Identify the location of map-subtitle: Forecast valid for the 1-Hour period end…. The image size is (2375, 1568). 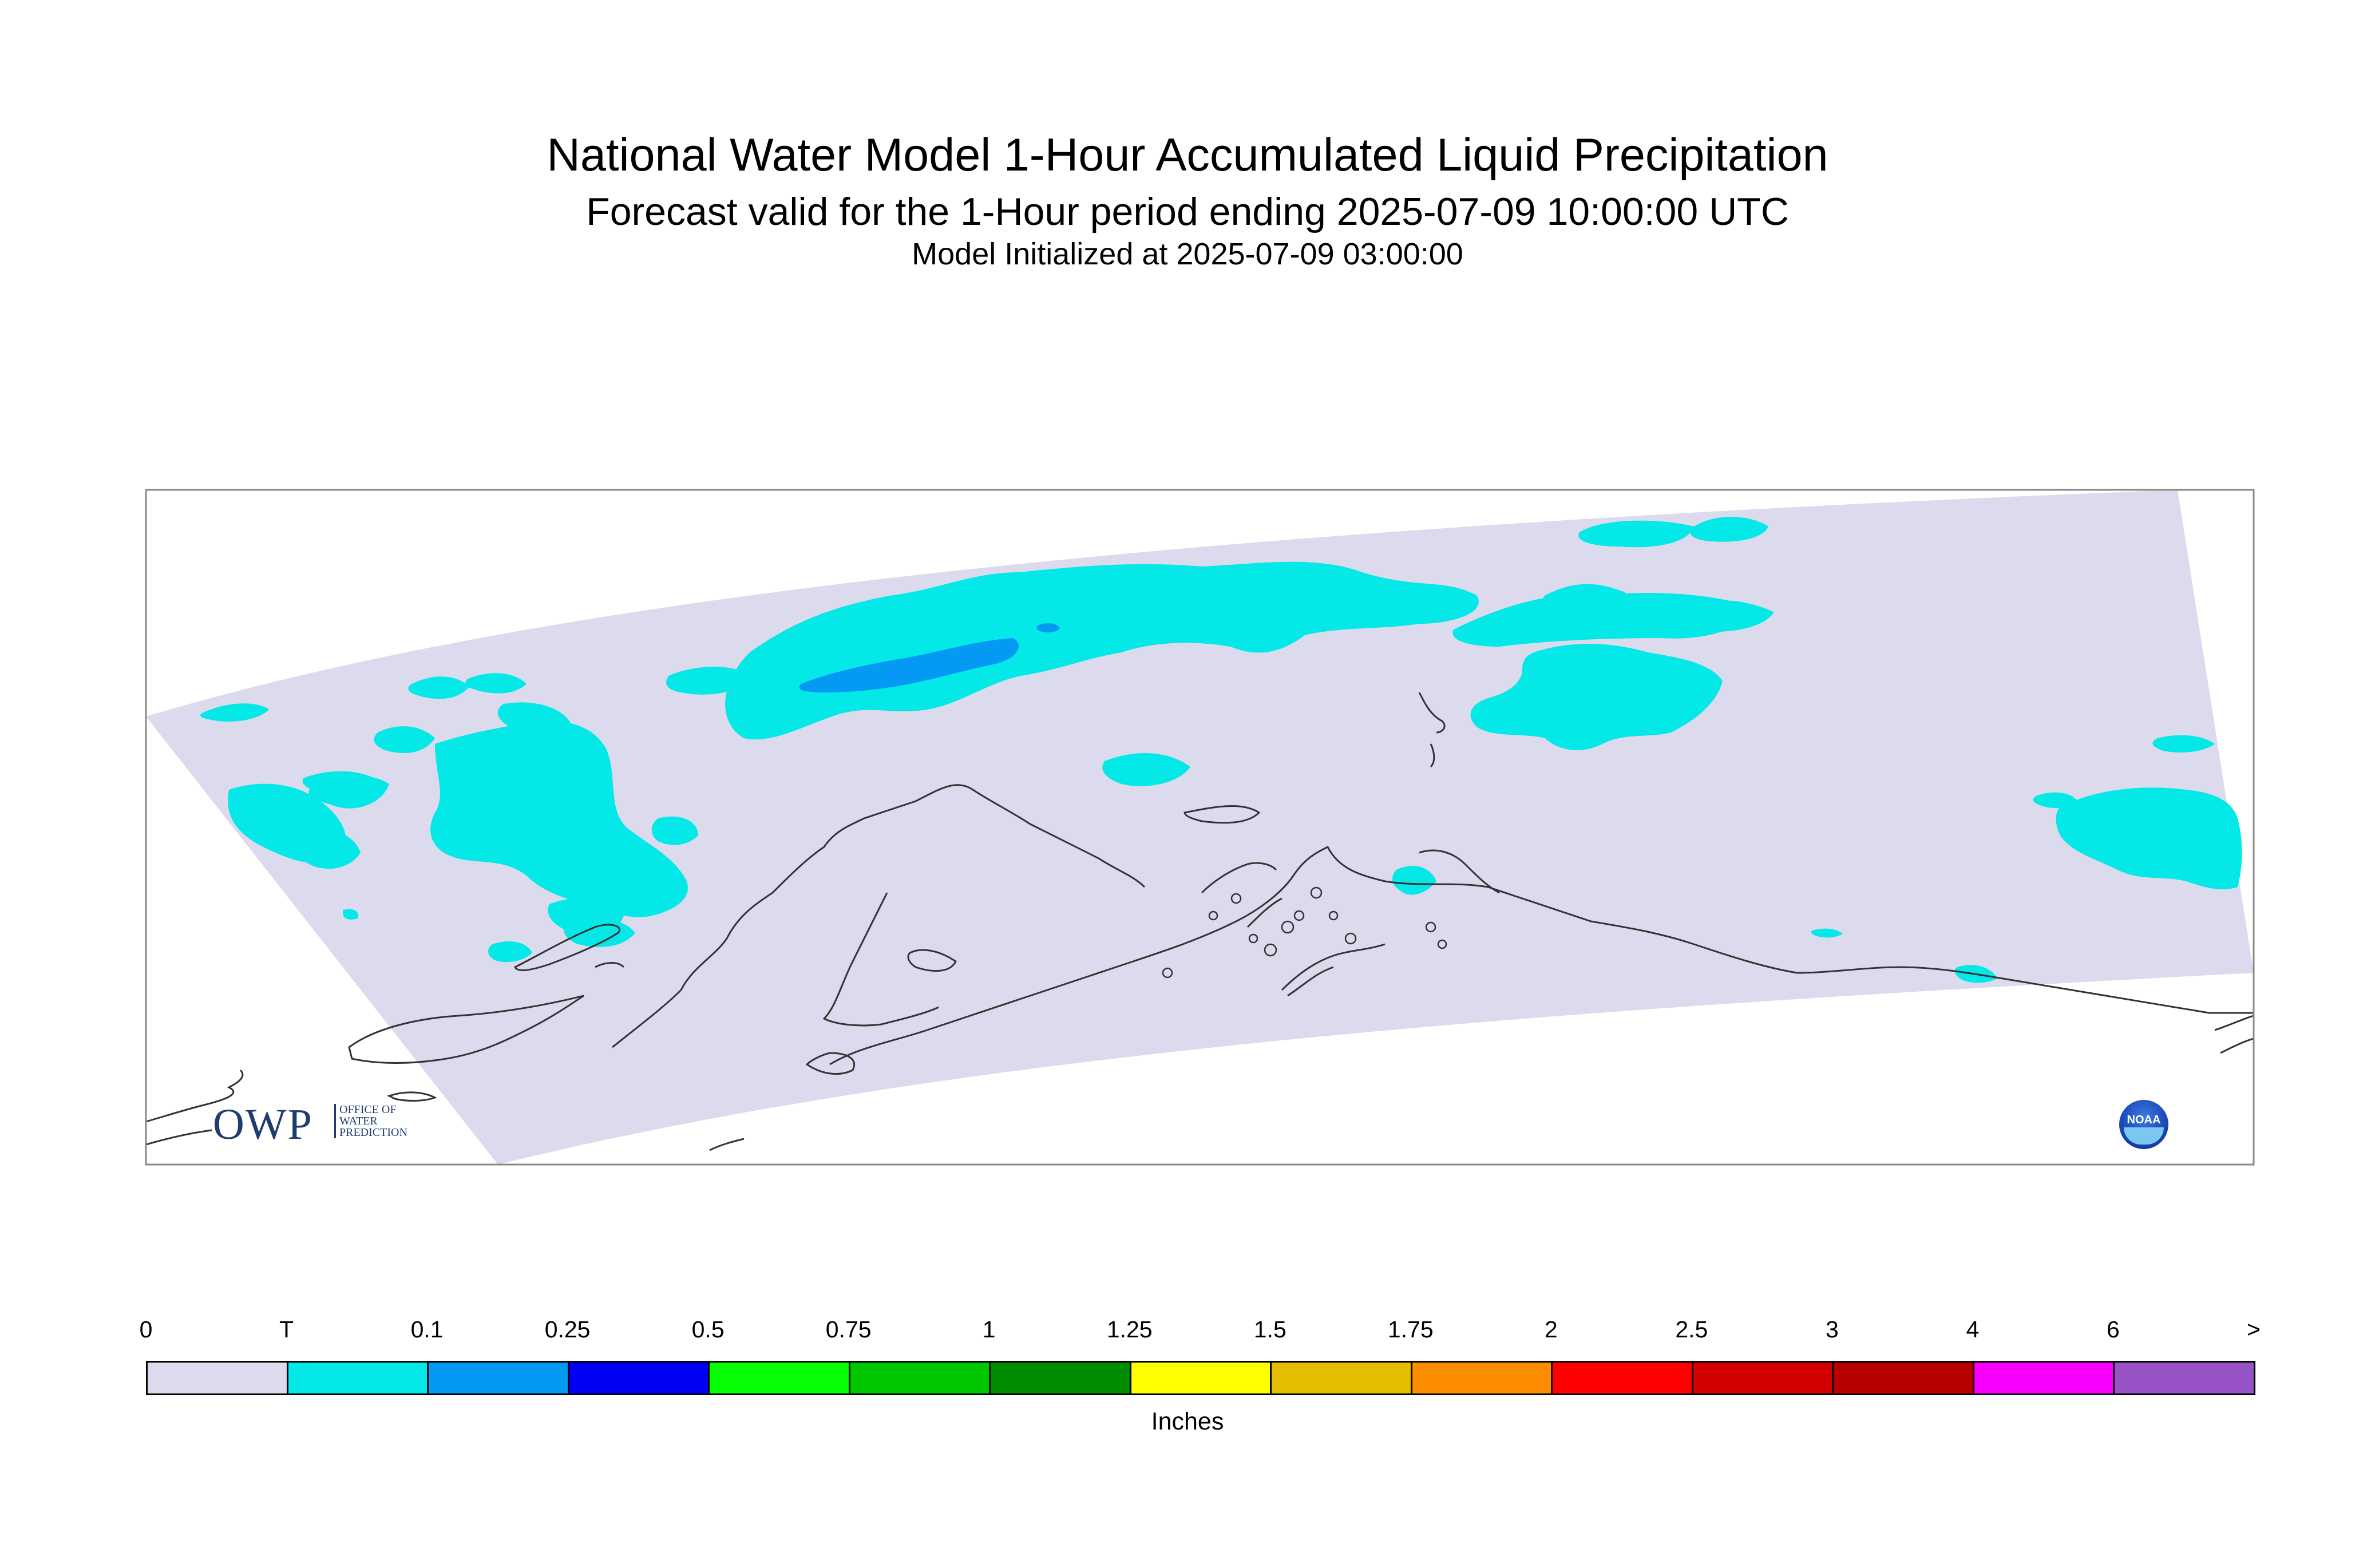
(1187, 211).